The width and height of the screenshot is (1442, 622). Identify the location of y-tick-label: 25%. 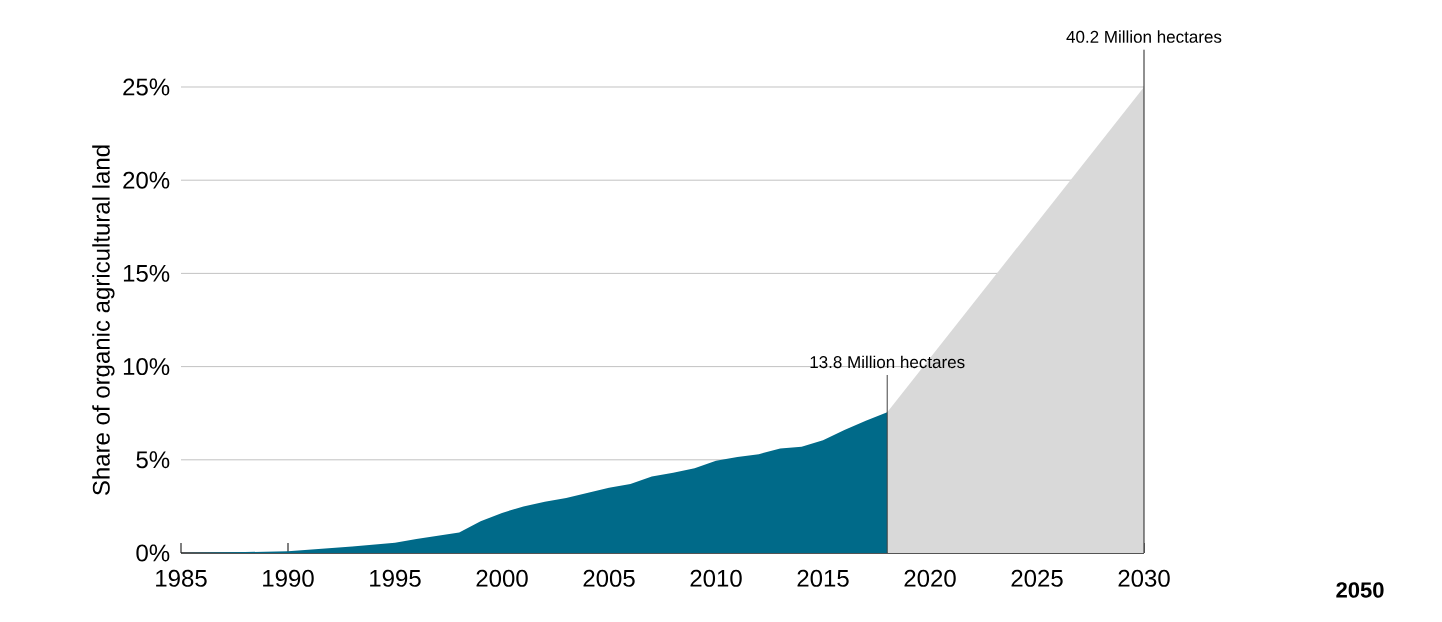
(146, 87).